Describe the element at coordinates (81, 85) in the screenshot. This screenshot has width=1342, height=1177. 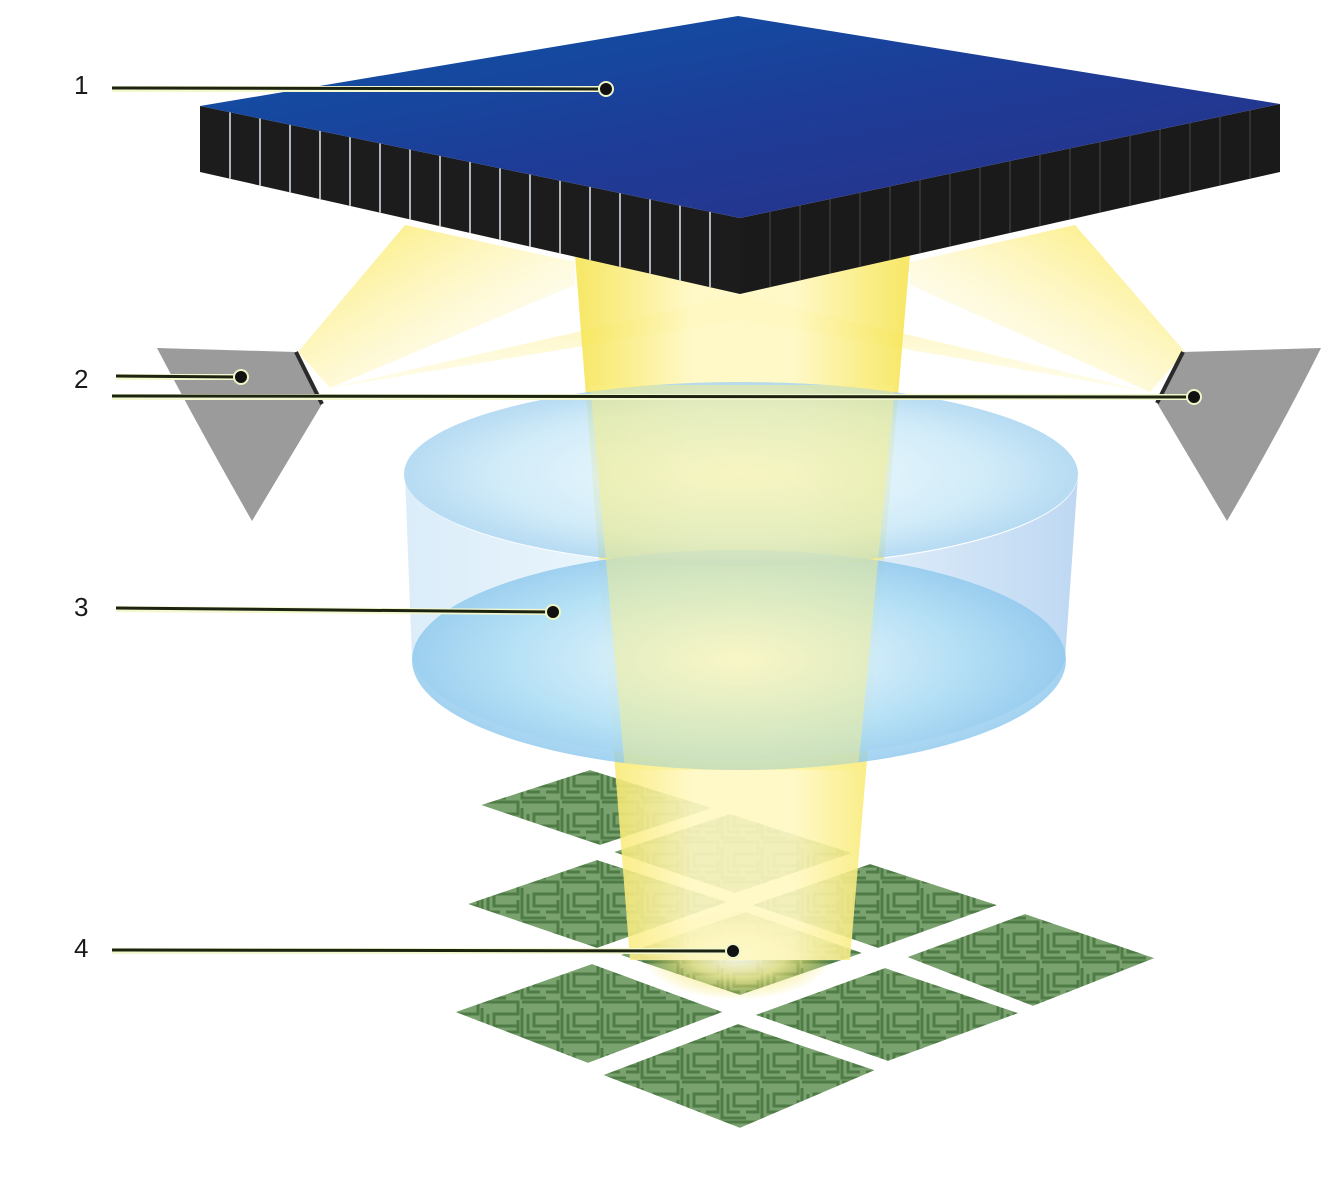
I see `callout-number-1: 1` at that location.